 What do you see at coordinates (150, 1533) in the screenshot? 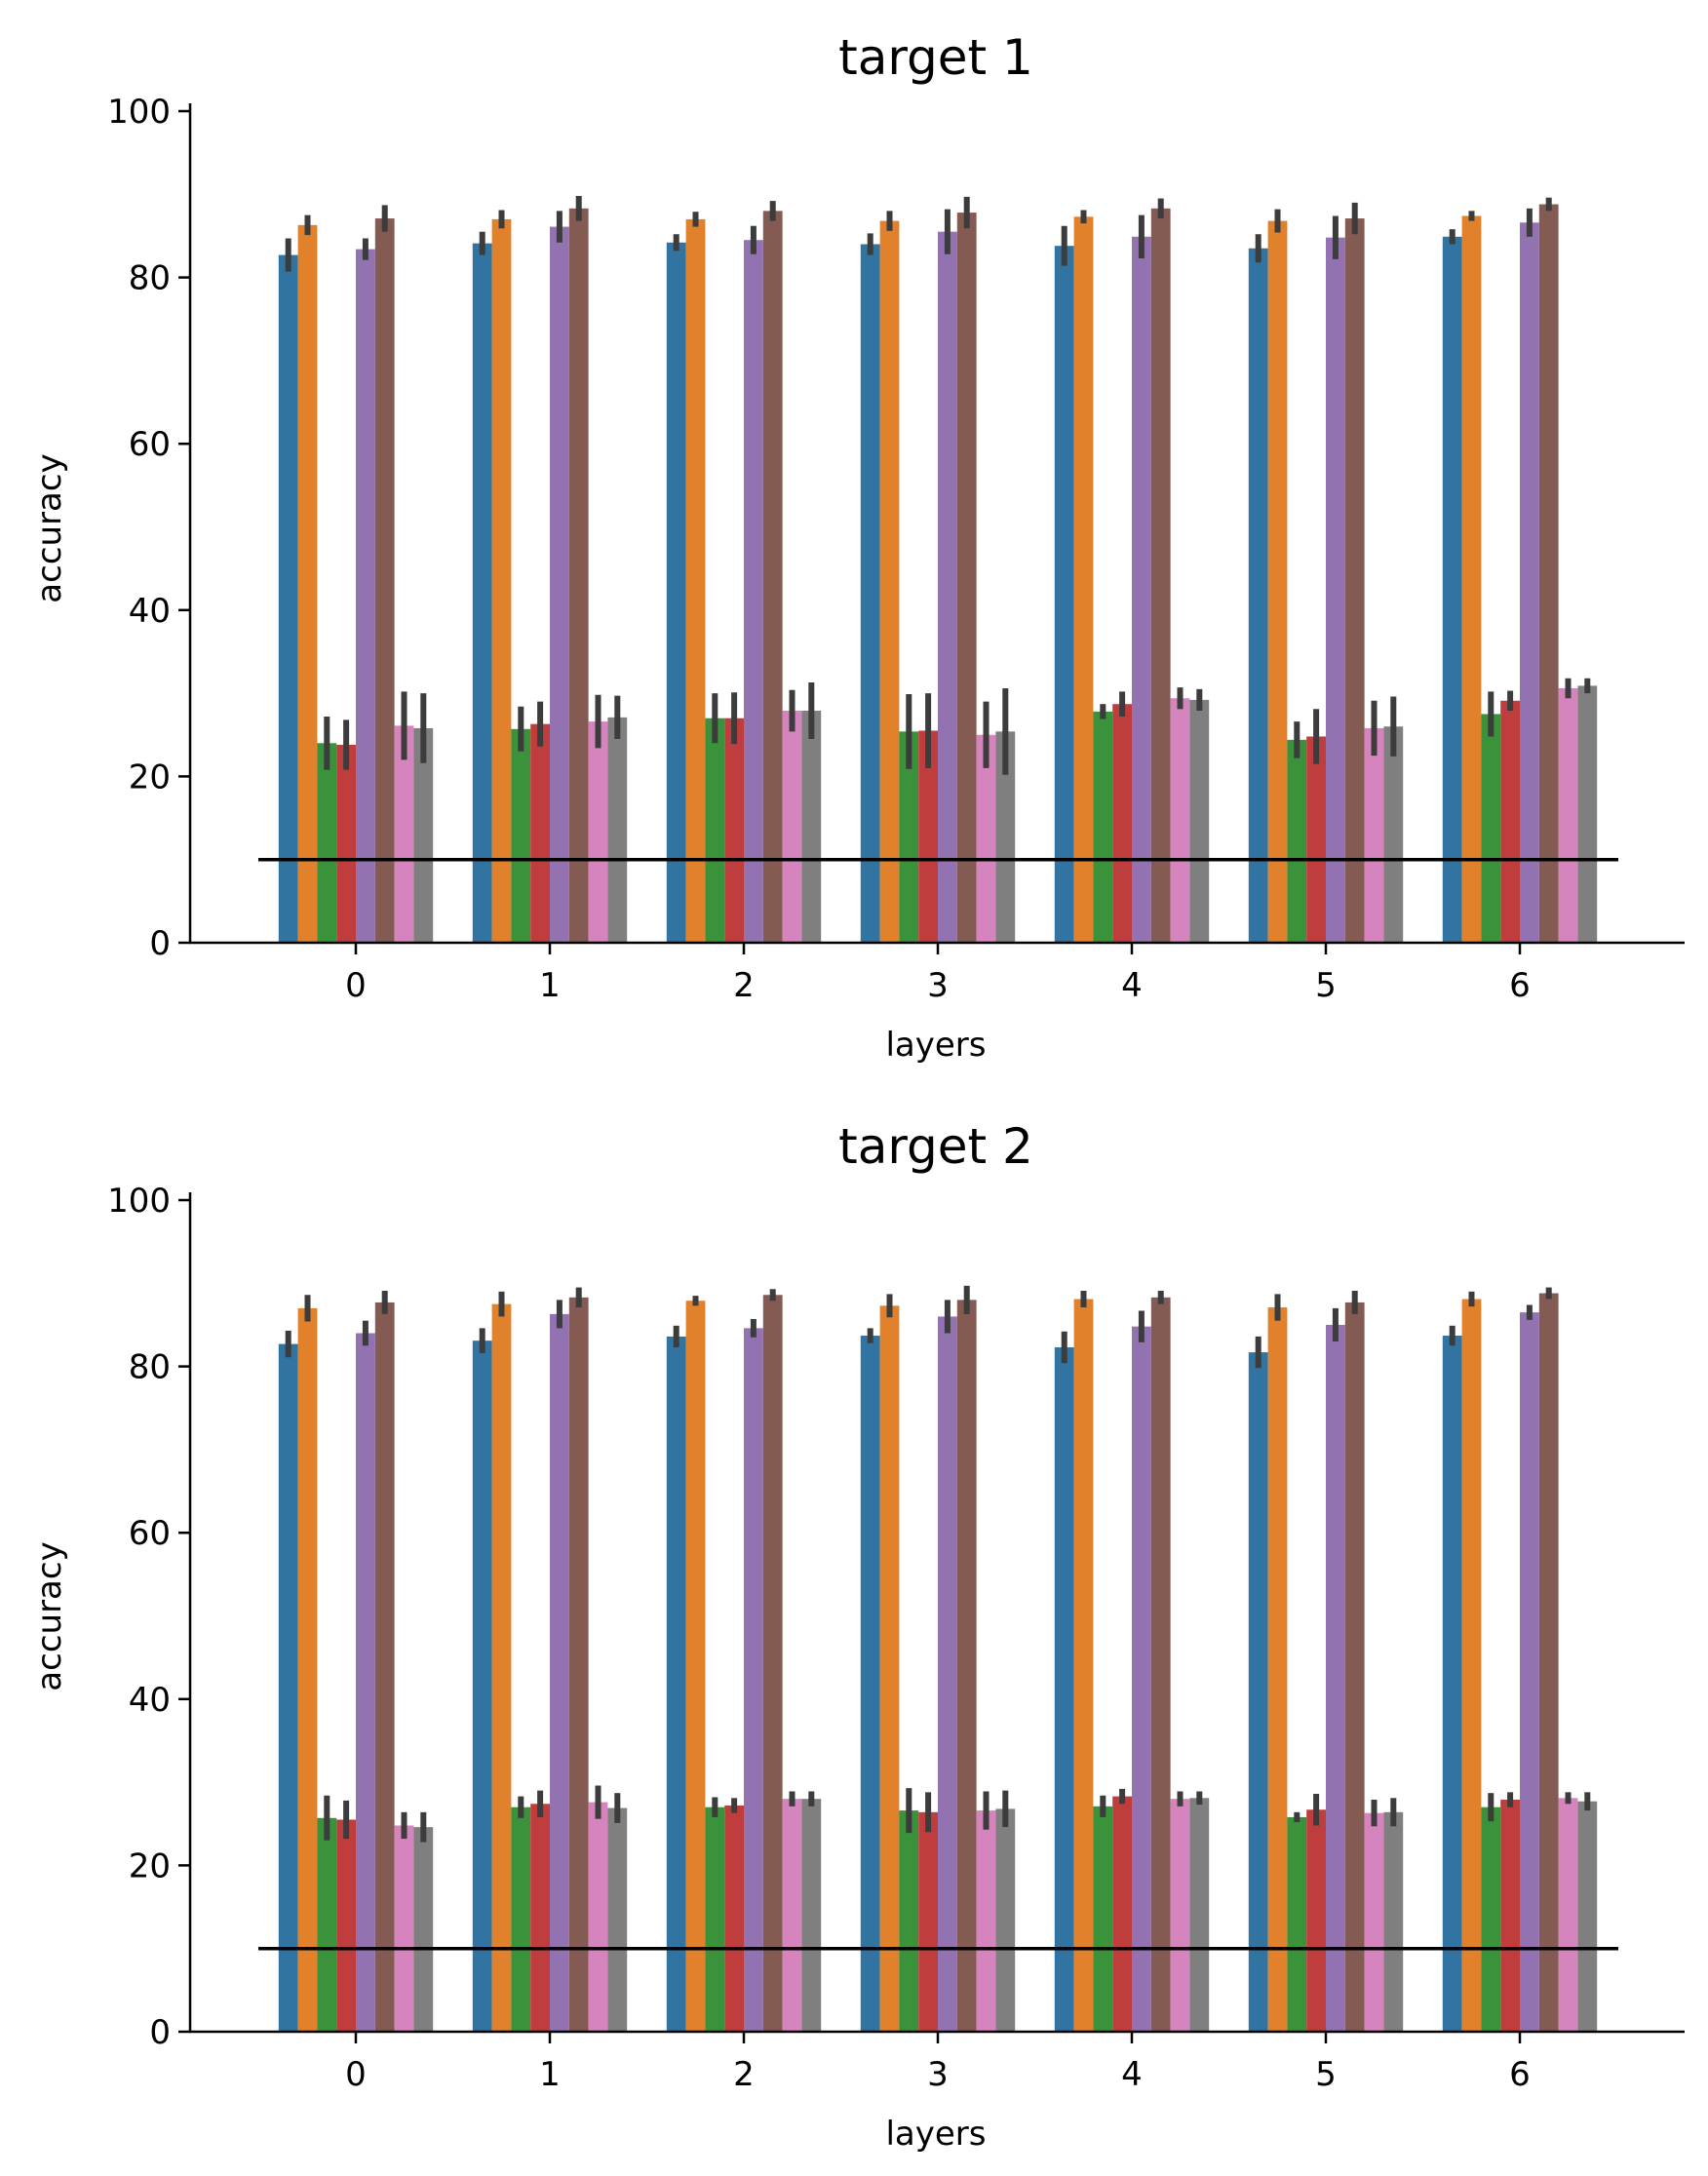
I see `y-tick-label: 60` at bounding box center [150, 1533].